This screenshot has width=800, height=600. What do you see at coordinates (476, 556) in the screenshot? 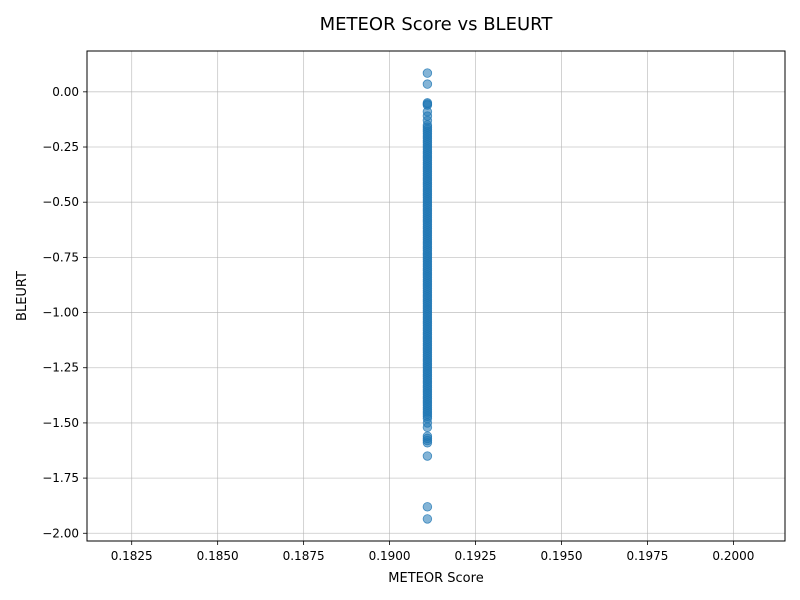
I see `x-tick-label: 0.1925` at bounding box center [476, 556].